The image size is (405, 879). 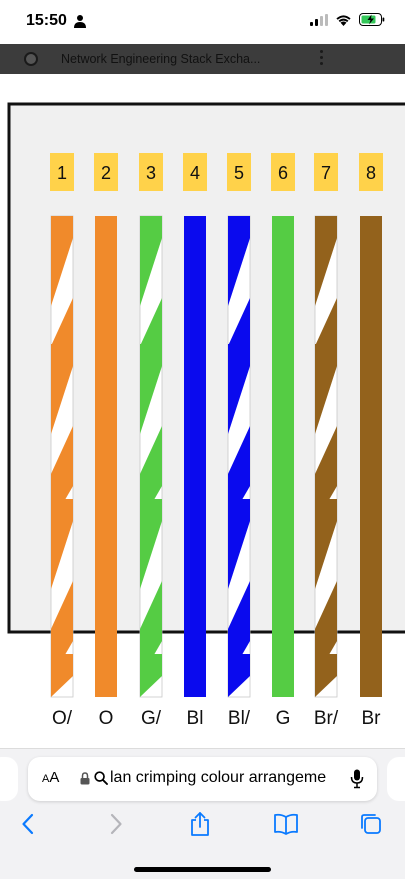 I want to click on wire-2-body, so click(x=106, y=456).